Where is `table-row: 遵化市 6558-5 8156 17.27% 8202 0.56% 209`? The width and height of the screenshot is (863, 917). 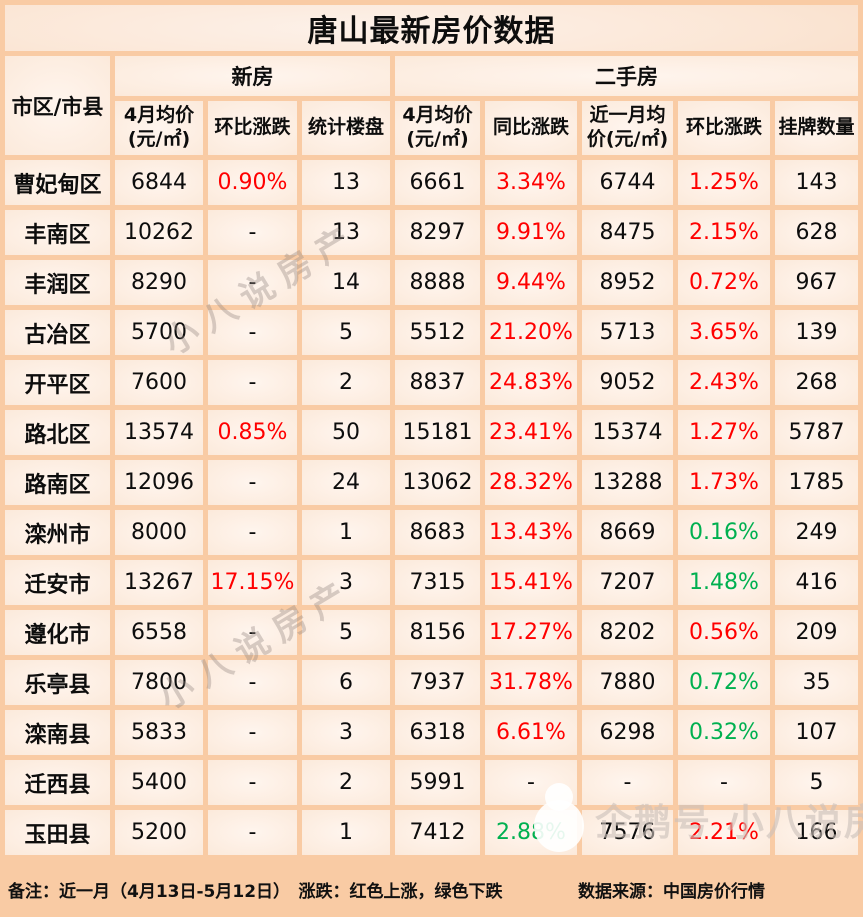
table-row: 遵化市 6558-5 8156 17.27% 8202 0.56% 209 is located at coordinates (432, 632).